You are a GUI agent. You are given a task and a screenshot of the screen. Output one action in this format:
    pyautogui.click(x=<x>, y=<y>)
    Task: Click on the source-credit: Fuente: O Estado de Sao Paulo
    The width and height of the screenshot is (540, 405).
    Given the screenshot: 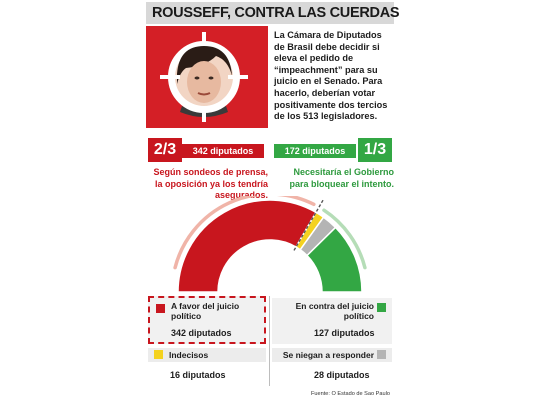 What is the action you would take?
    pyautogui.click(x=350, y=394)
    